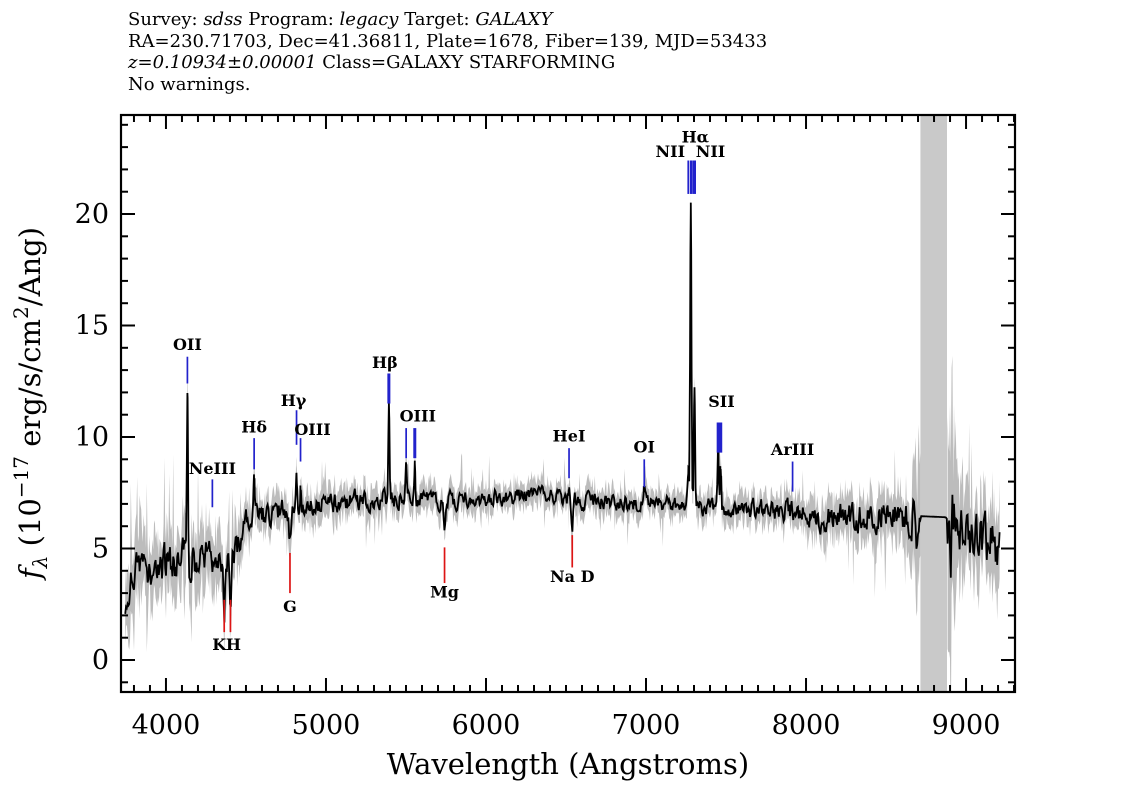 This screenshot has width=1134, height=810. Describe the element at coordinates (385, 362) in the screenshot. I see `line-label-Hβ: Hβ` at that location.